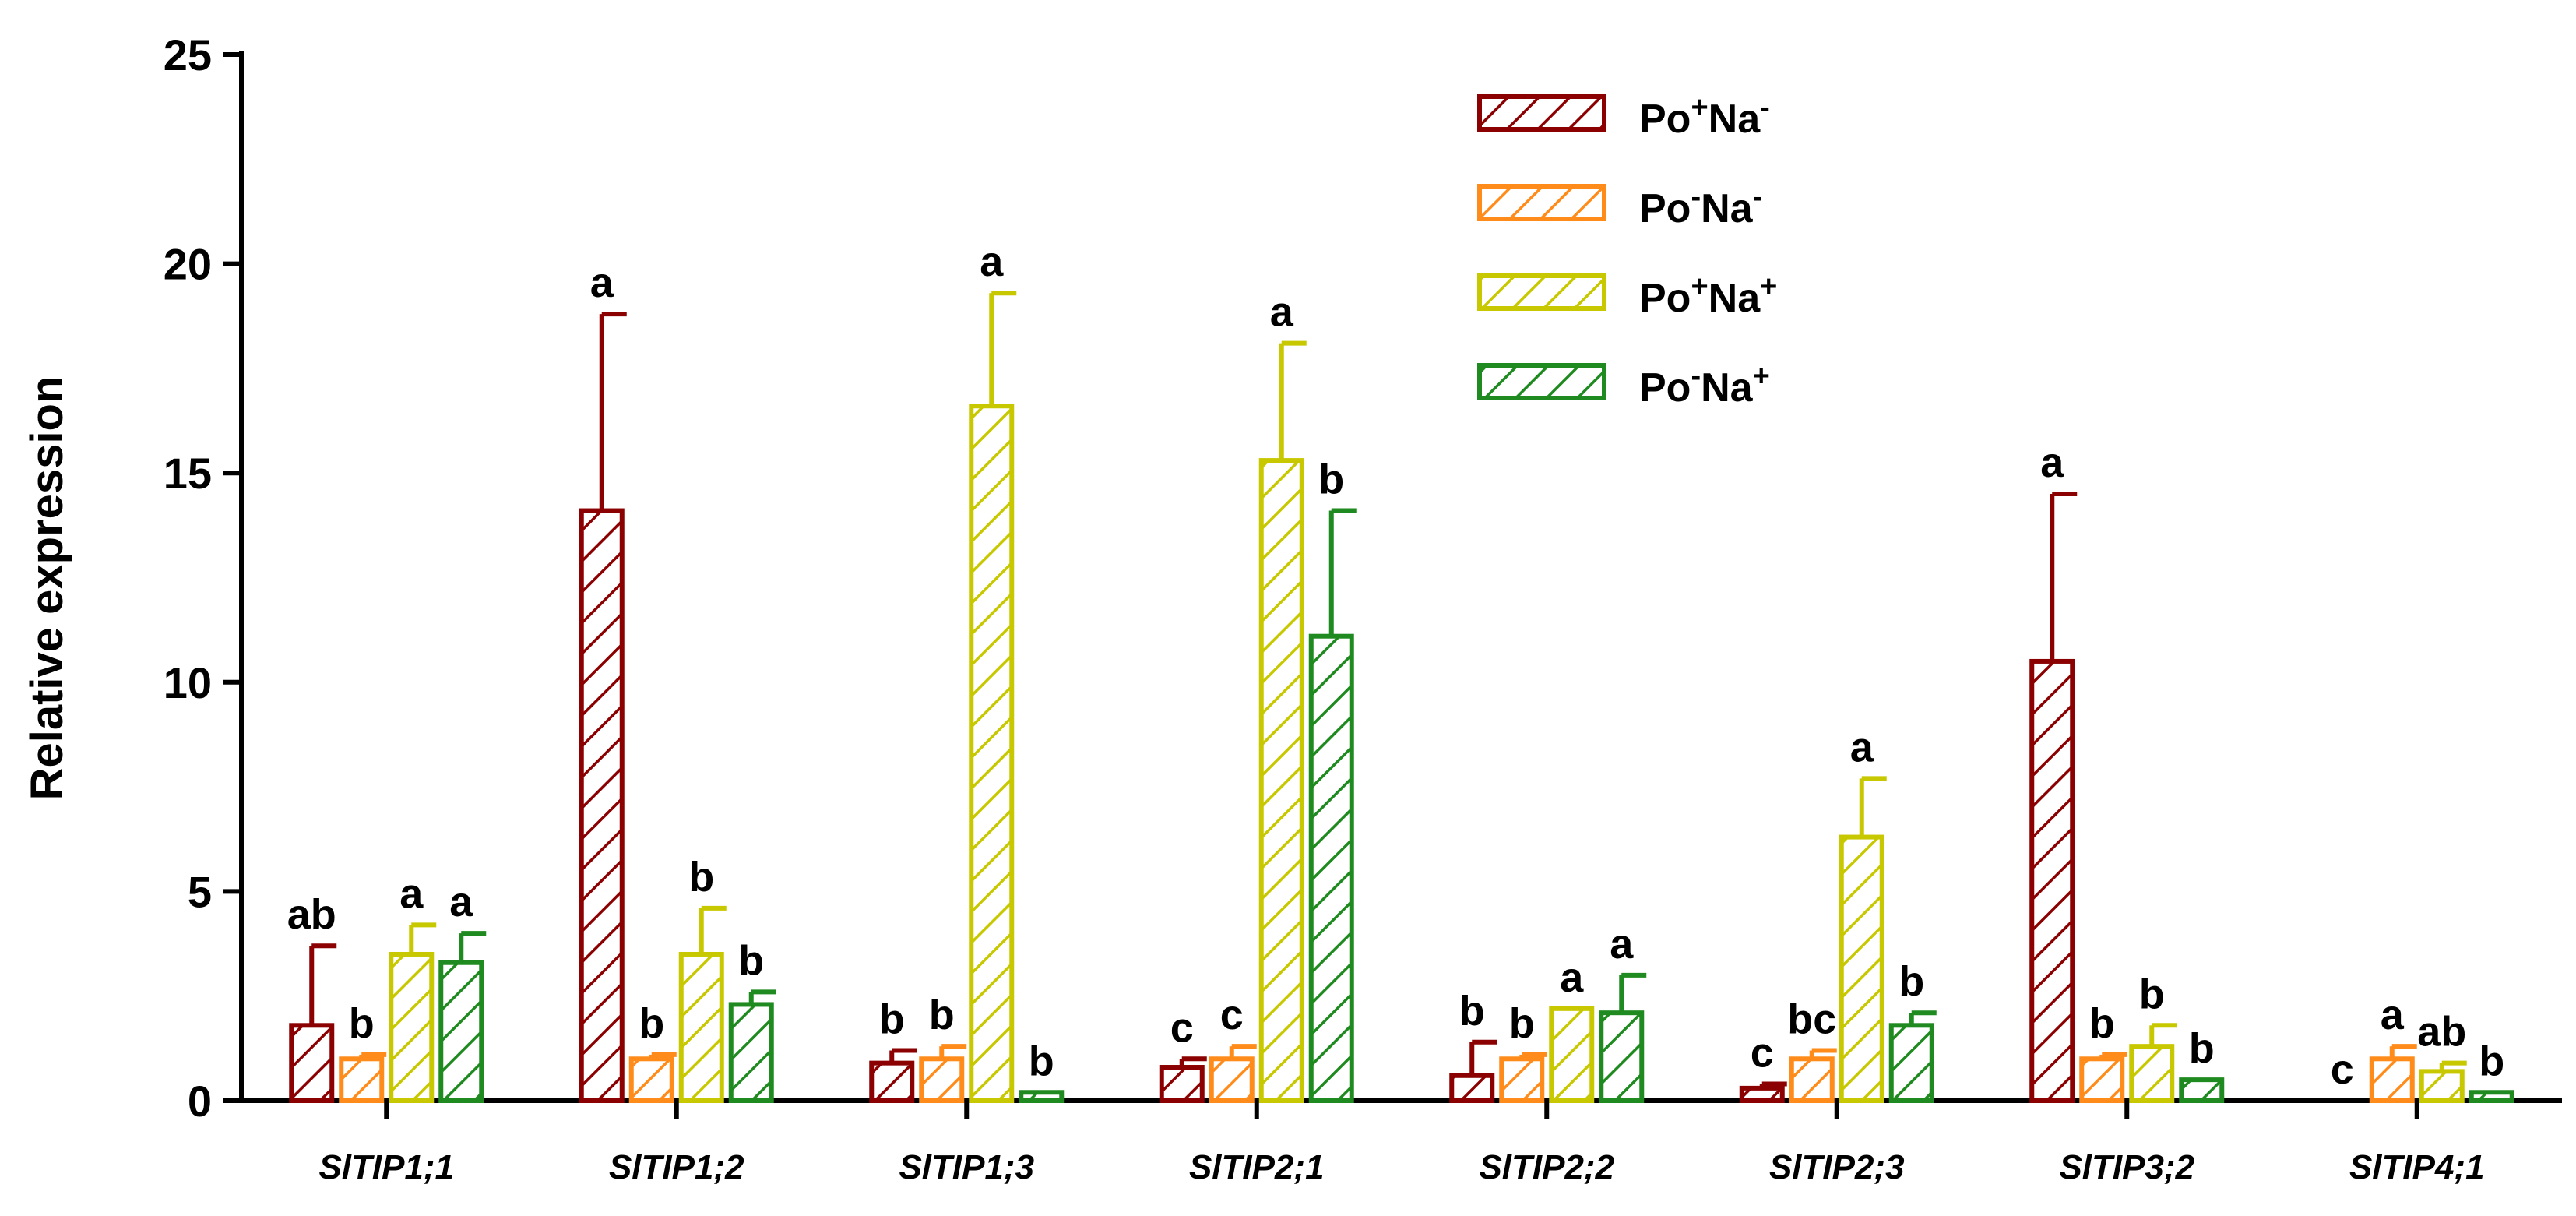  Describe the element at coordinates (2126, 1167) in the screenshot. I see `x-tick-label: SlTIP3;2` at that location.